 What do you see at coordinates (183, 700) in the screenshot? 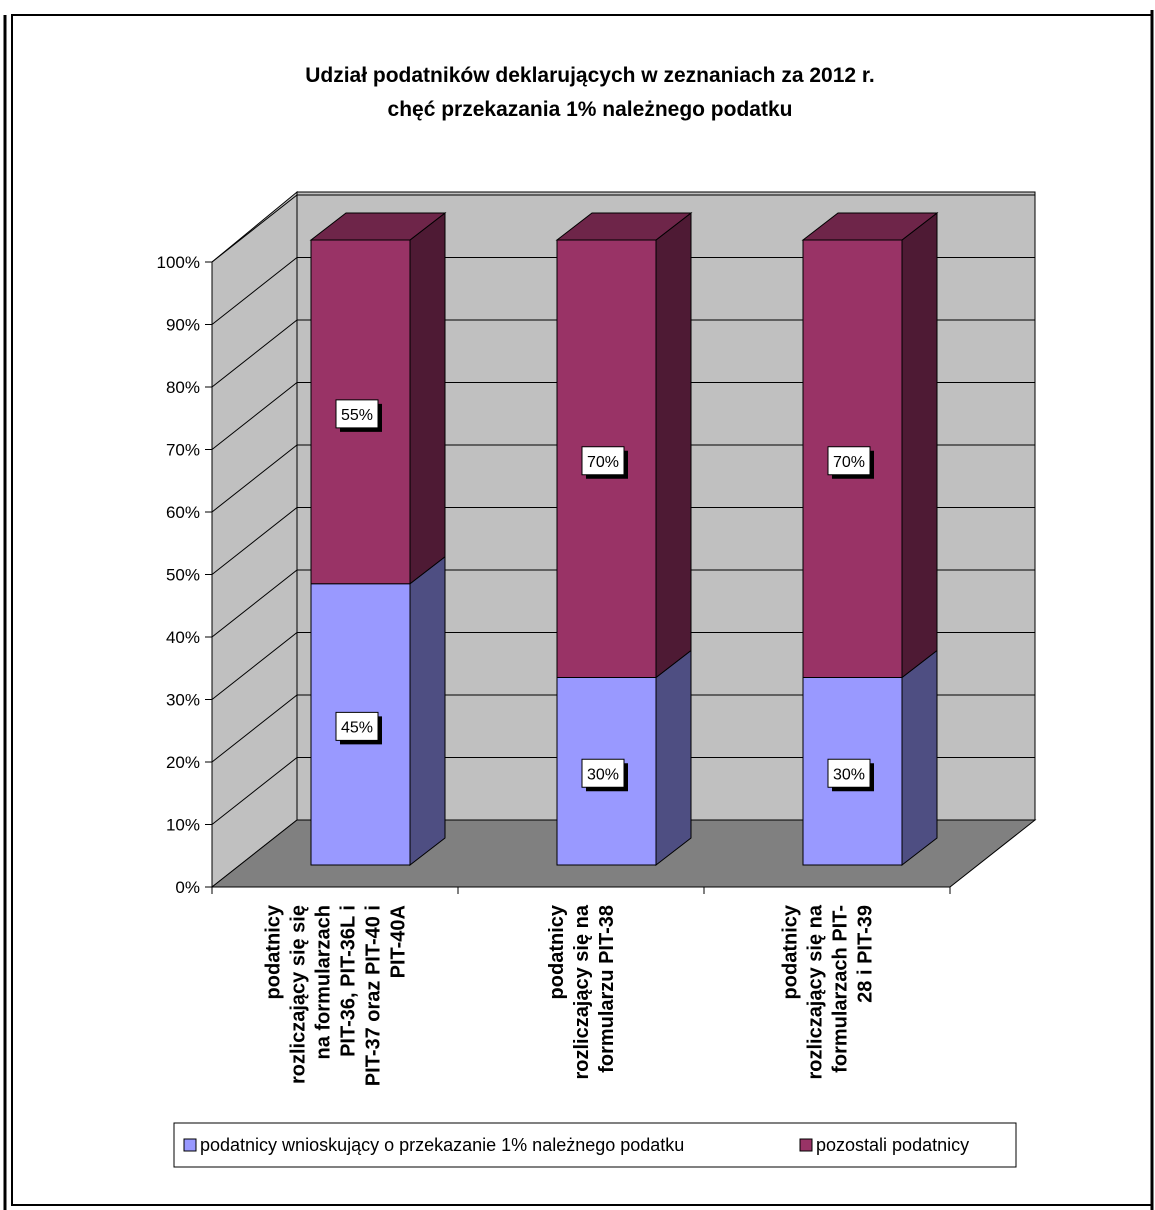
I see `y-tick-label: 30%` at bounding box center [183, 700].